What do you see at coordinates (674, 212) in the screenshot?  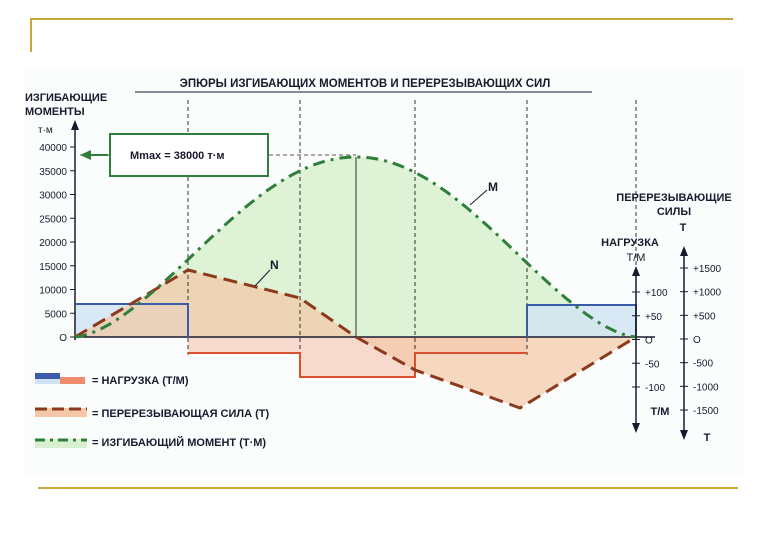 I see `shear-axis-title-line2: СИЛЫ` at bounding box center [674, 212].